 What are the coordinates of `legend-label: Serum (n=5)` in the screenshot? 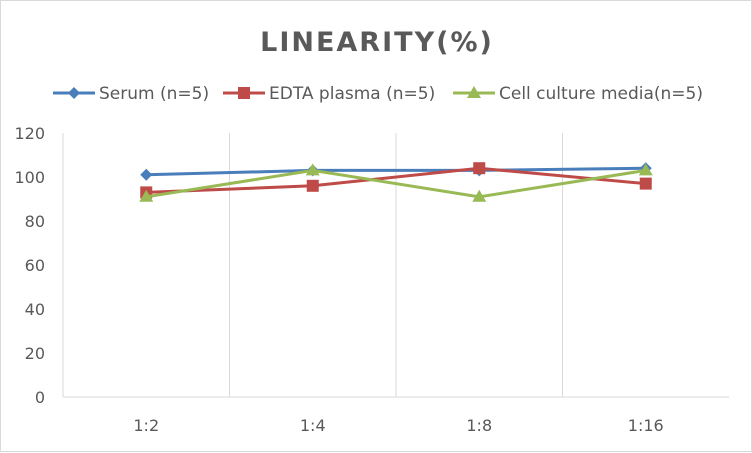 It's located at (154, 94).